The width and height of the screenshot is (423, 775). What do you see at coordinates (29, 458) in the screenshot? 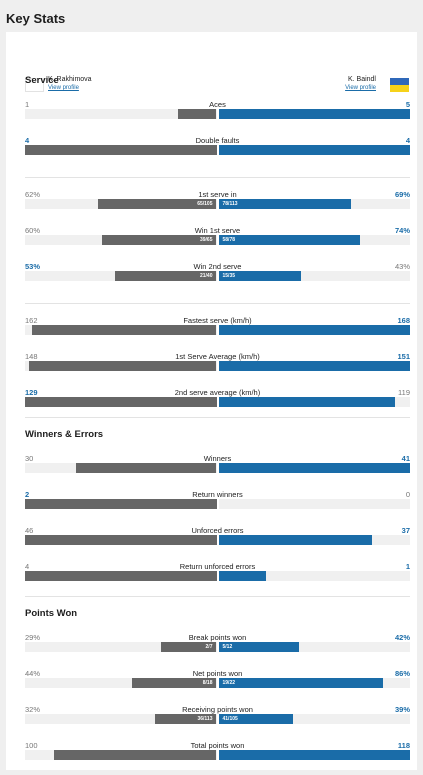
I see `left-value: 30` at bounding box center [29, 458].